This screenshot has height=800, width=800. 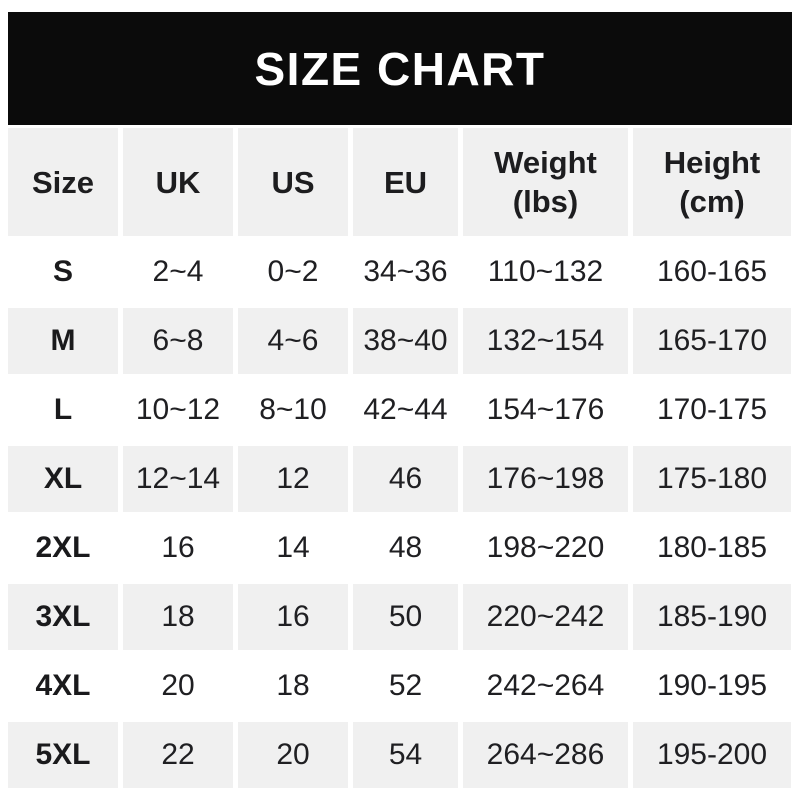 What do you see at coordinates (545, 686) in the screenshot?
I see `weight-cell: 242~264` at bounding box center [545, 686].